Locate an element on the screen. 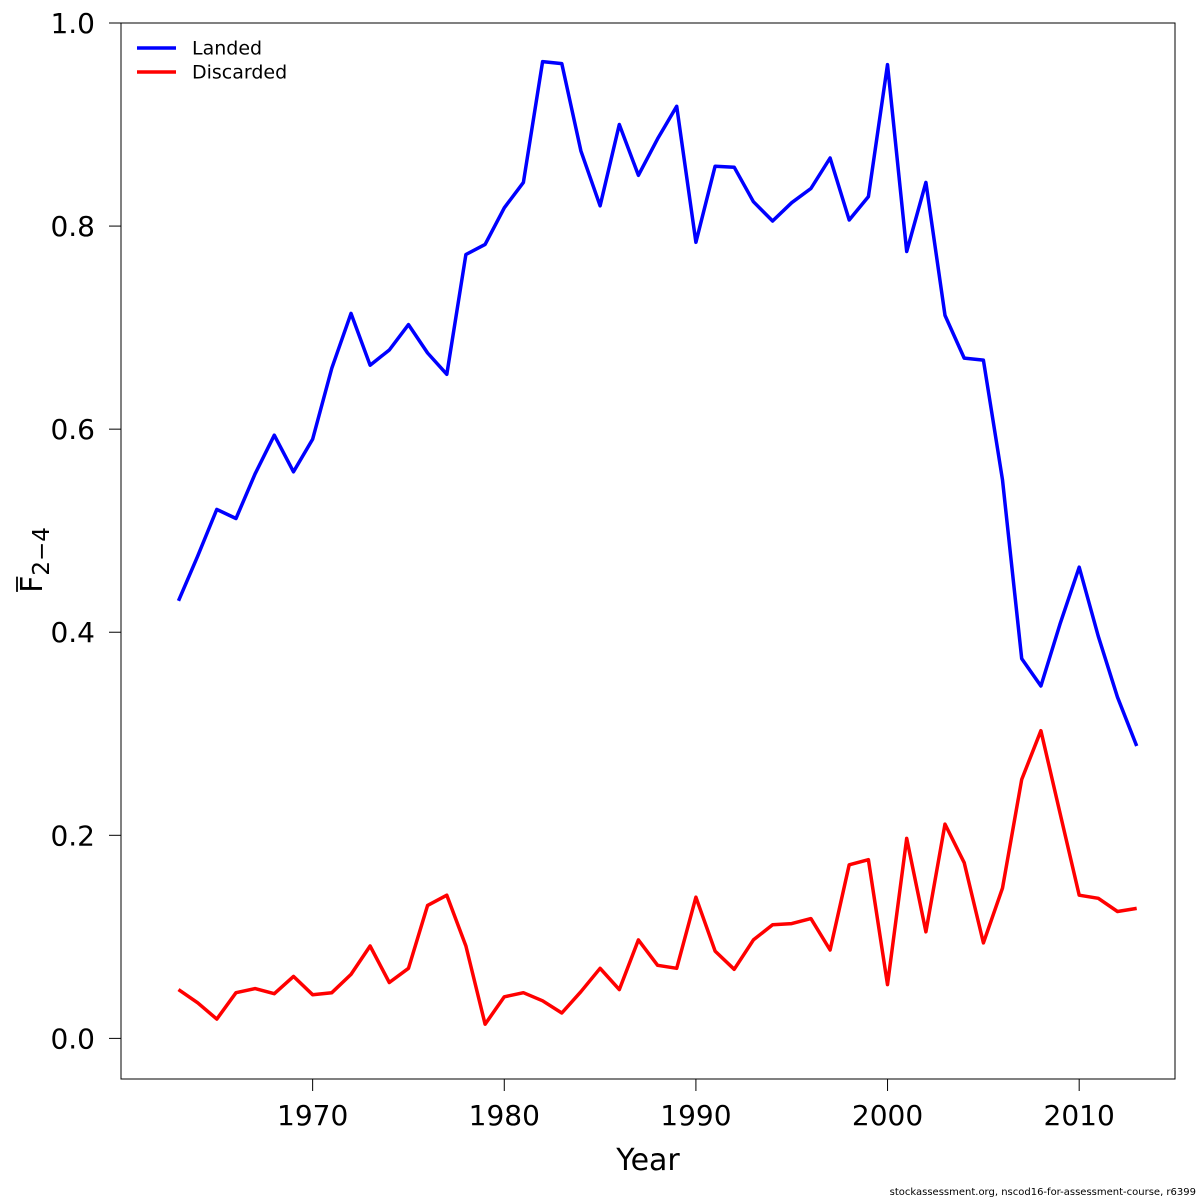  y-tick-label: 0.2 is located at coordinates (72, 835).